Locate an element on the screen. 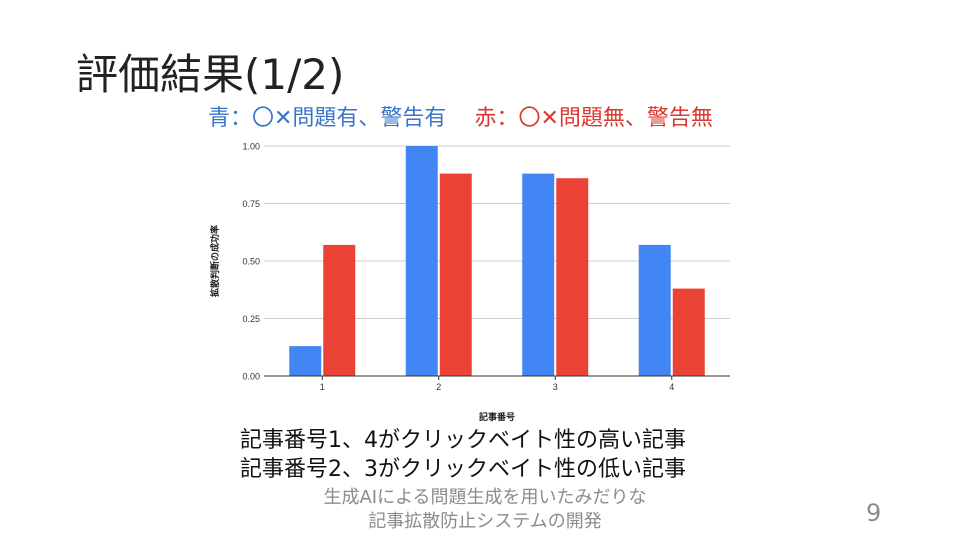 The height and width of the screenshot is (540, 960). y-axis-title: 拡散判断の成功率 is located at coordinates (215, 261).